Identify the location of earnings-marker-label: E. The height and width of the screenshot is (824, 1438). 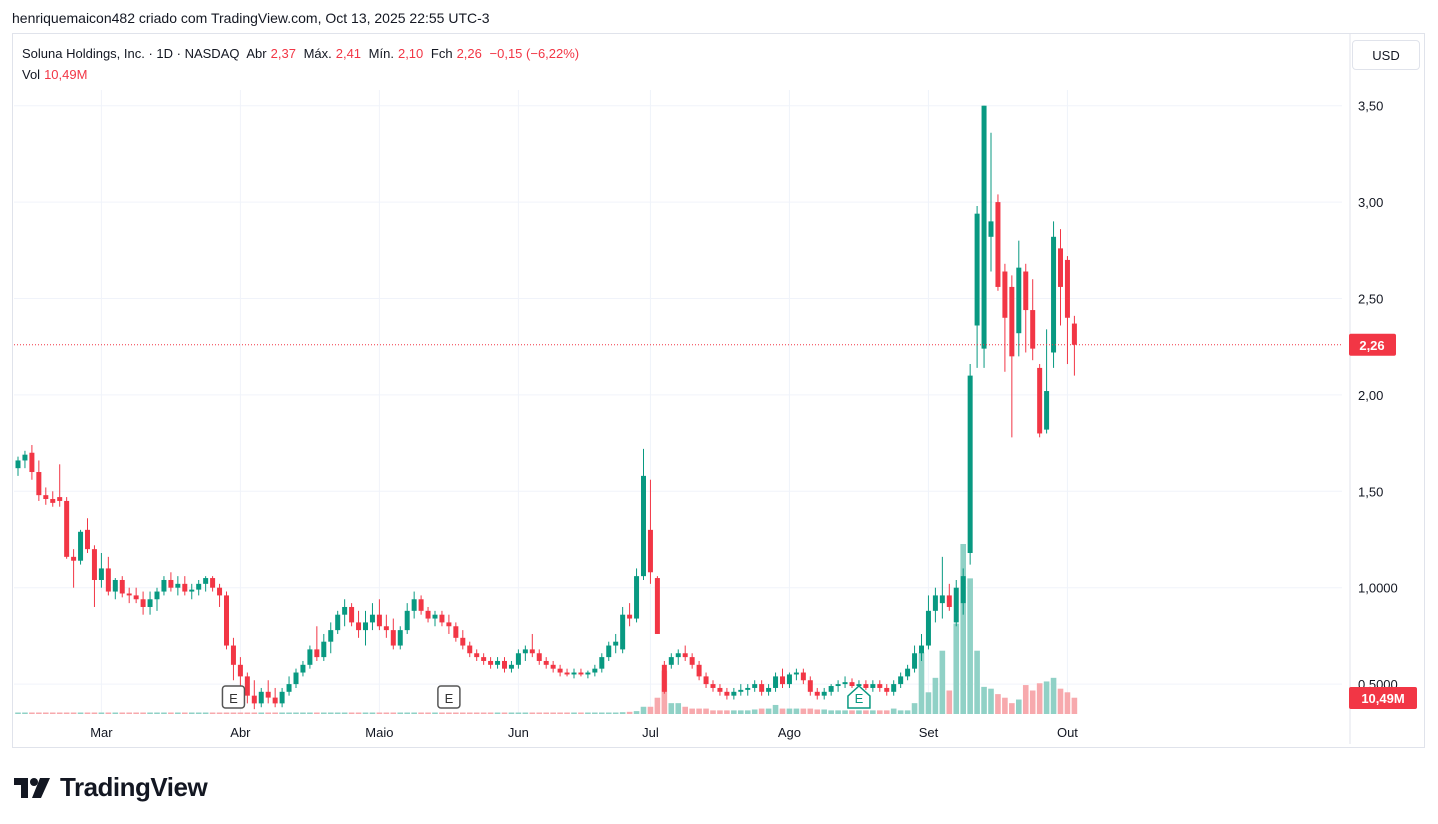
(449, 698).